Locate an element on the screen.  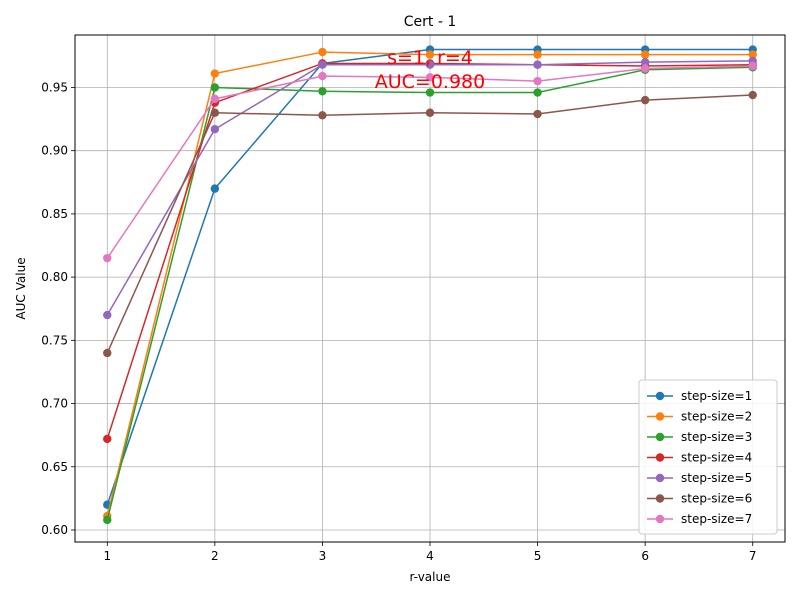
x-tick-label: 4 is located at coordinates (430, 556).